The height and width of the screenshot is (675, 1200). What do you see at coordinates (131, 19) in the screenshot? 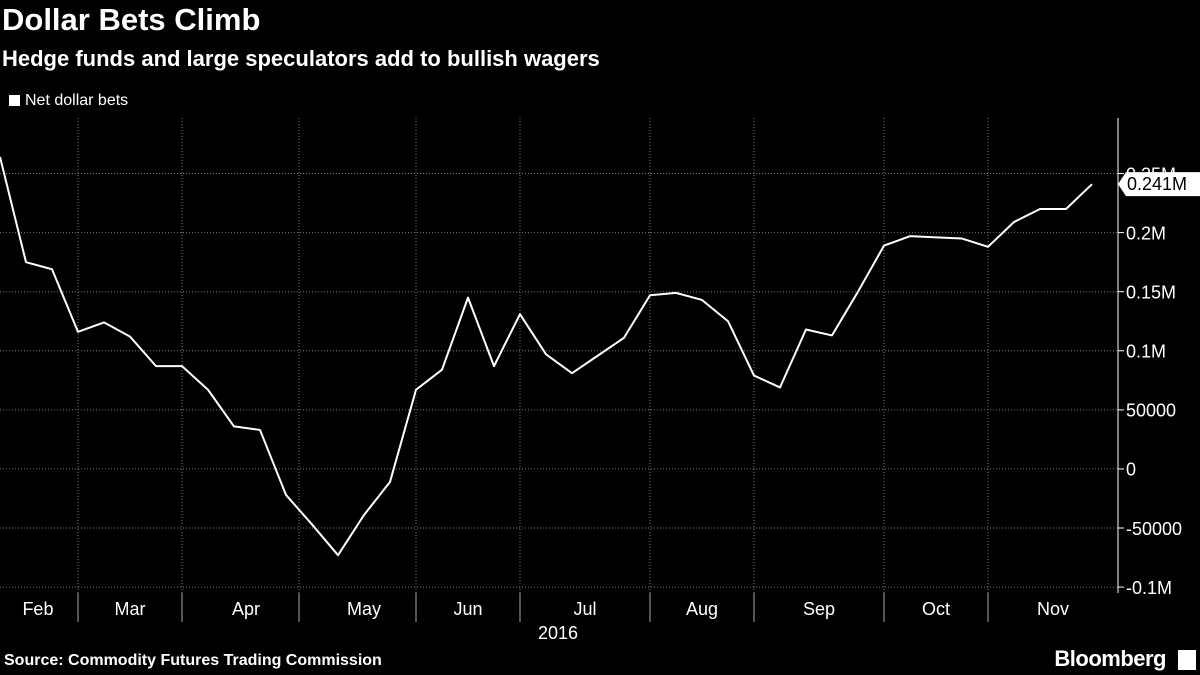
I see `chart-title: Dollar Bets Climb` at bounding box center [131, 19].